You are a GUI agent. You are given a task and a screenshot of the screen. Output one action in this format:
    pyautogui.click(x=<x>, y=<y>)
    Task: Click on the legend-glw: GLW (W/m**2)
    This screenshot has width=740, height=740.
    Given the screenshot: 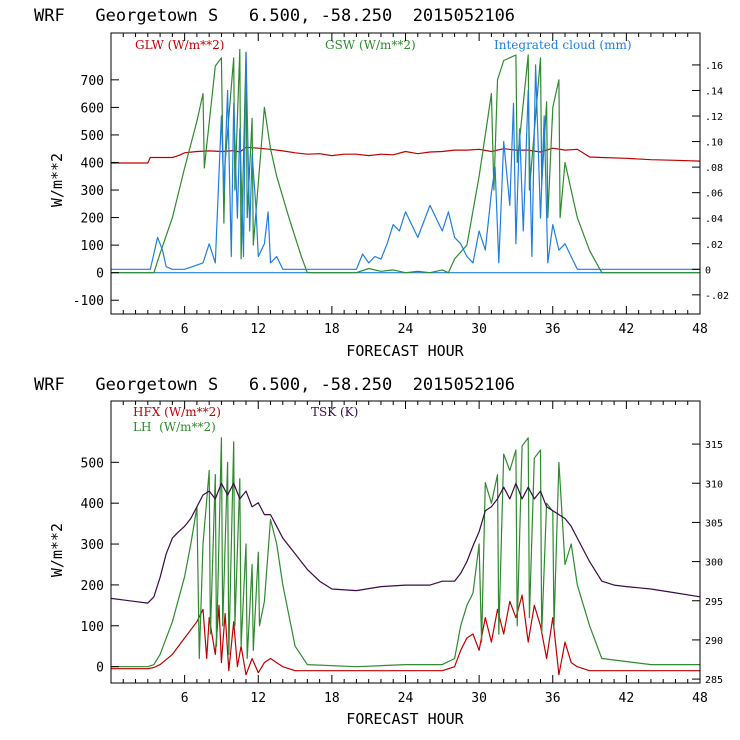 What is the action you would take?
    pyautogui.click(x=179, y=45)
    